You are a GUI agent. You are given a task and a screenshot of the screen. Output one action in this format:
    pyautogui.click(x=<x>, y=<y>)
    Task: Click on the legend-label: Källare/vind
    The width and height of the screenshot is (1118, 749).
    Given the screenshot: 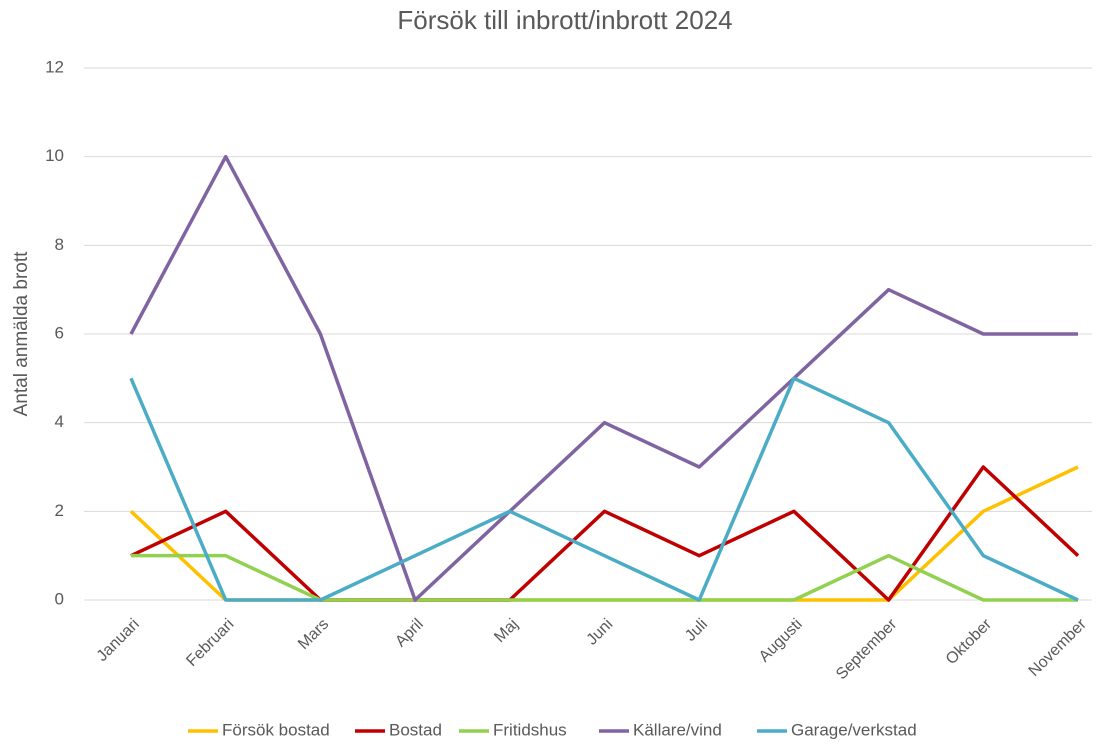 What is the action you would take?
    pyautogui.click(x=677, y=729)
    